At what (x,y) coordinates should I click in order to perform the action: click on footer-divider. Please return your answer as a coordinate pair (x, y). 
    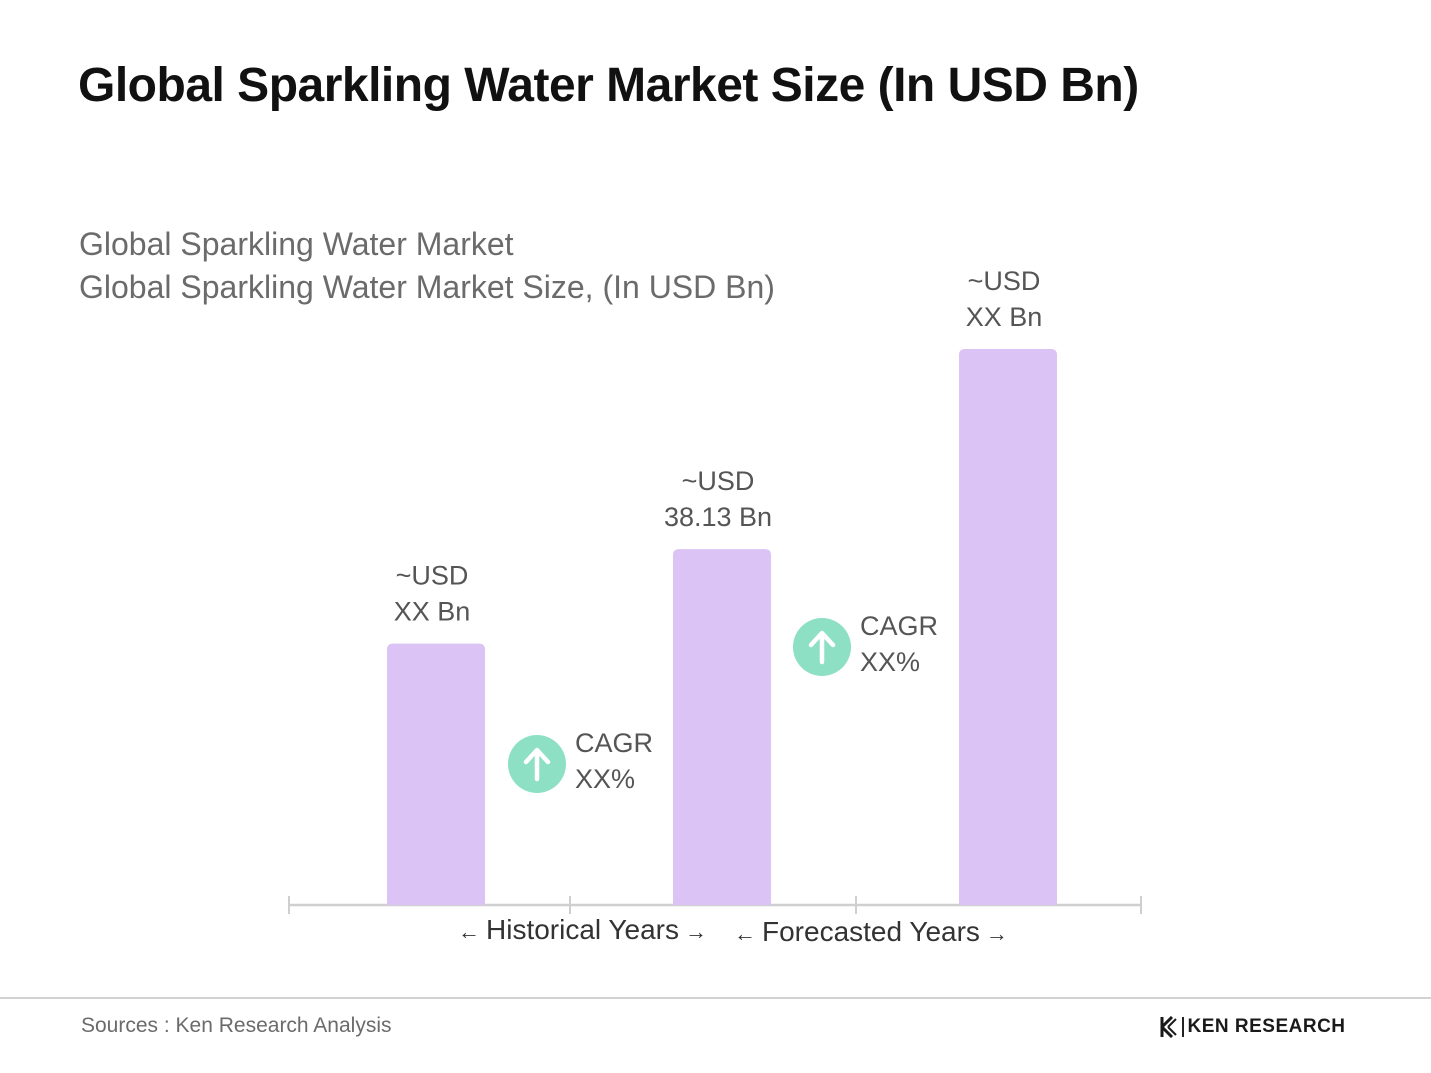
    Looking at the image, I should click on (715, 998).